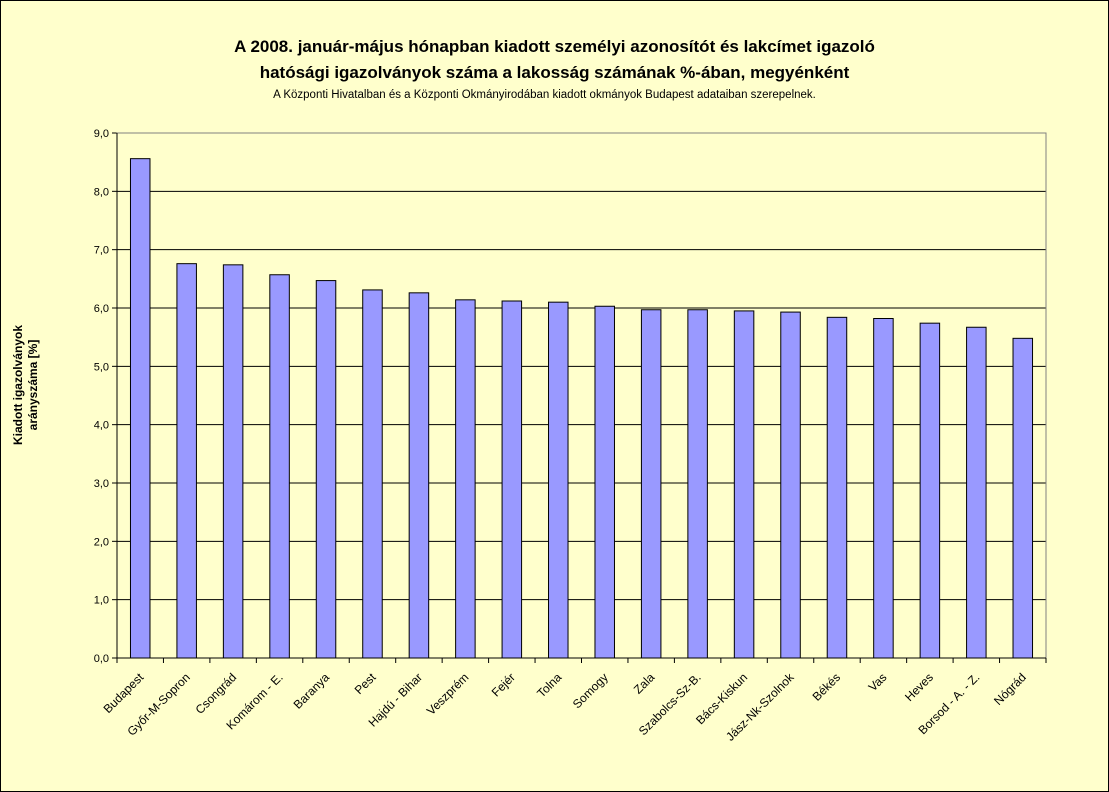 This screenshot has height=792, width=1109. I want to click on x-tick-label: Nógrád, so click(1010, 689).